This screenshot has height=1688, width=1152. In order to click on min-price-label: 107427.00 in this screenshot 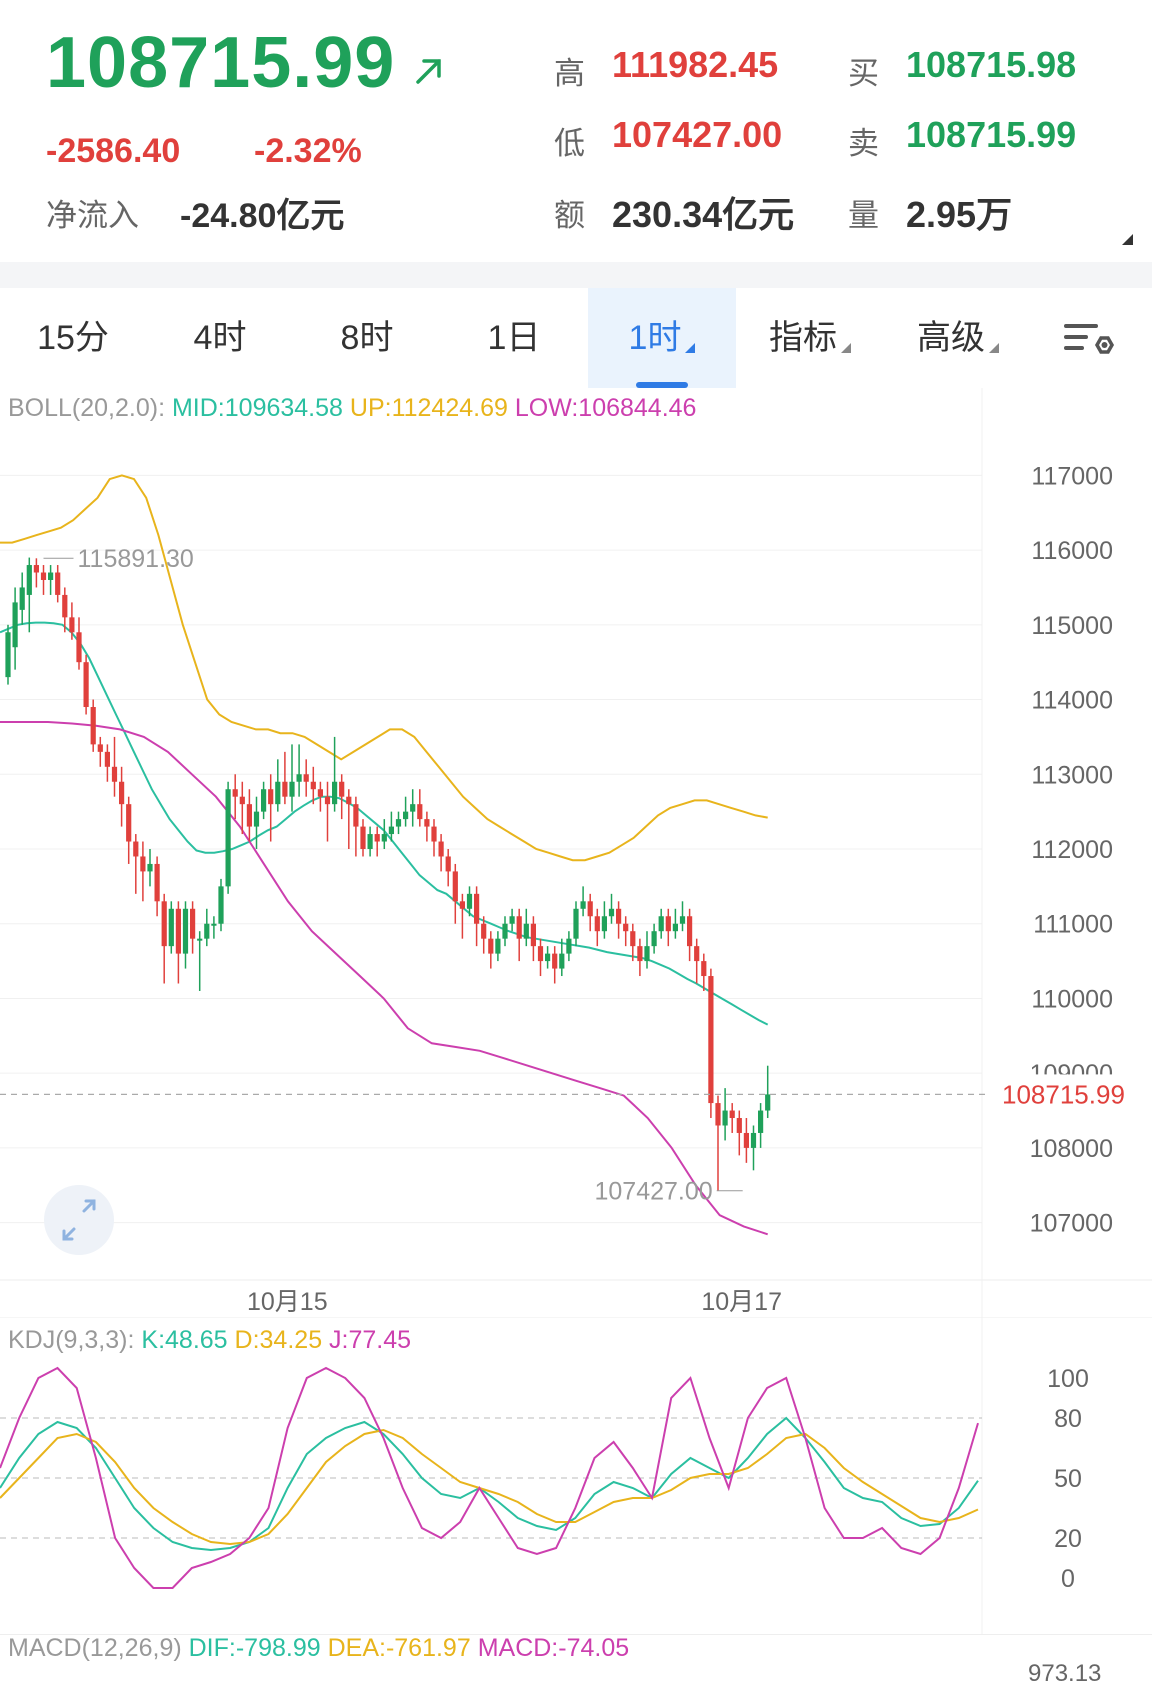, I will do `click(654, 1192)`.